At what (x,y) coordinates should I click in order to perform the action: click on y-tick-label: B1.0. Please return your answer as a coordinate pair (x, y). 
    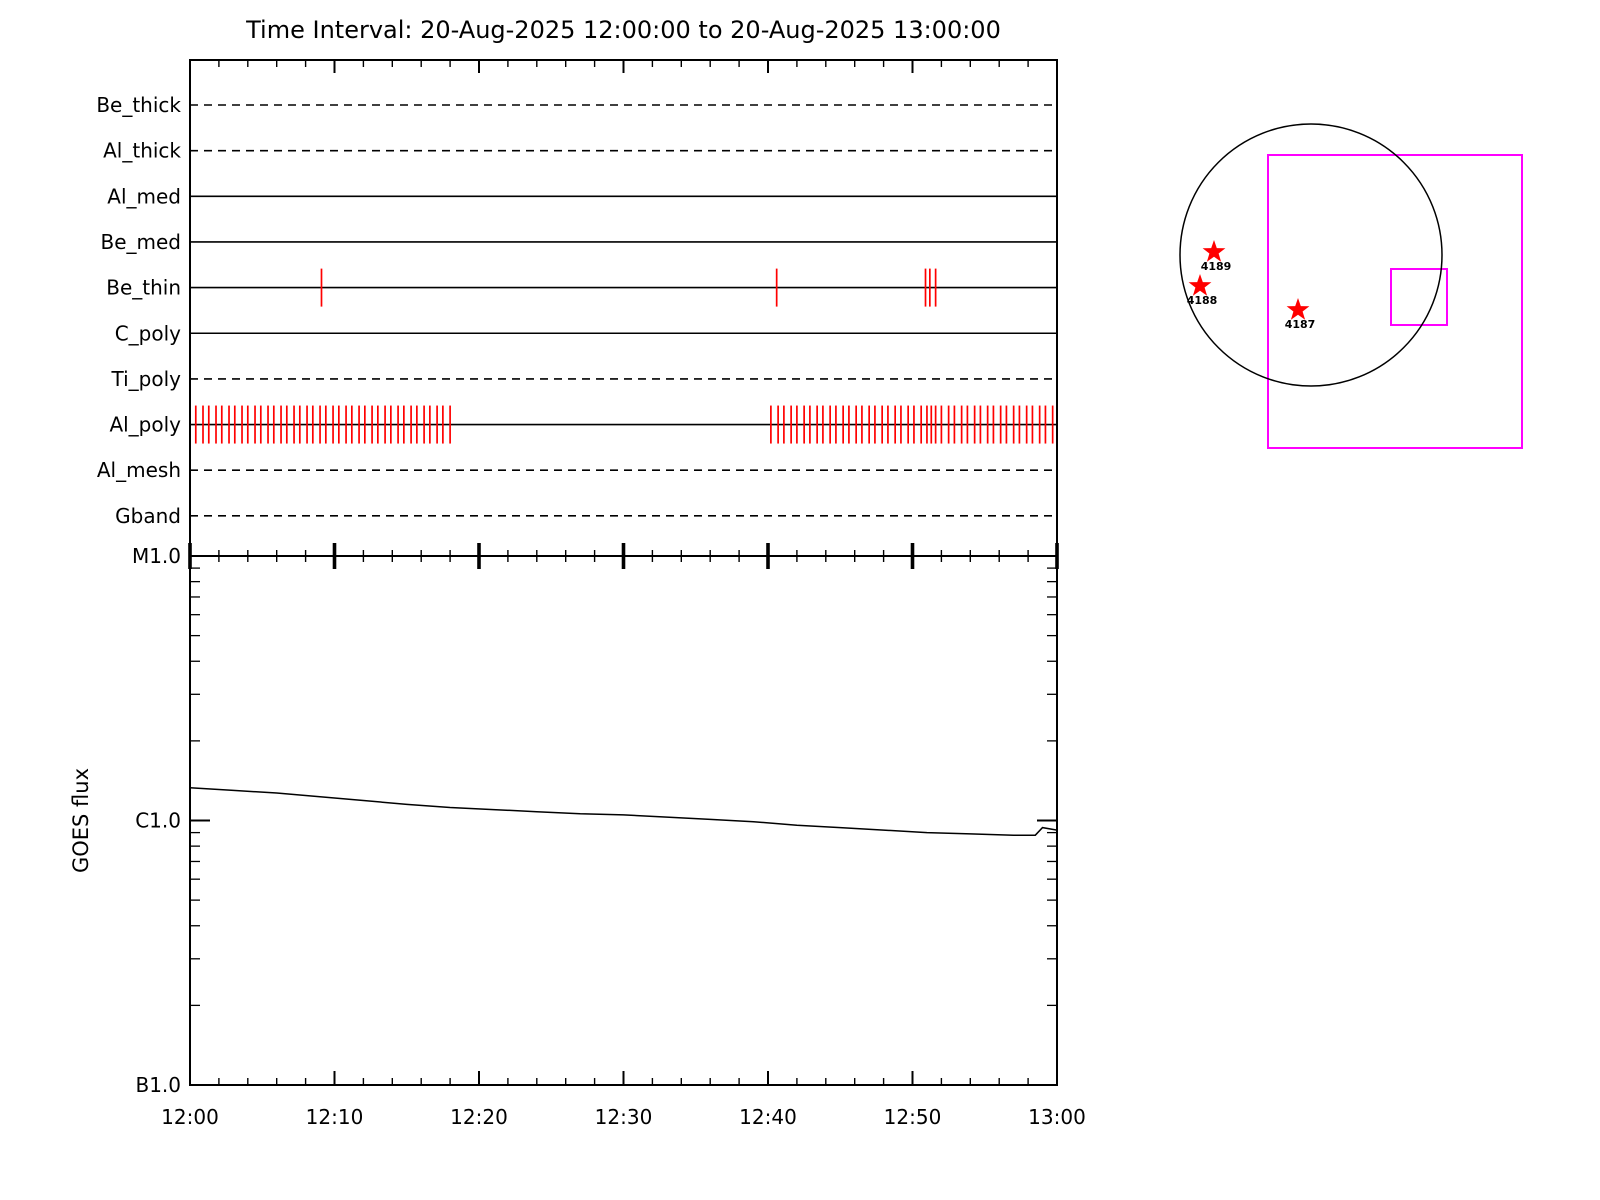
    Looking at the image, I should click on (158, 1085).